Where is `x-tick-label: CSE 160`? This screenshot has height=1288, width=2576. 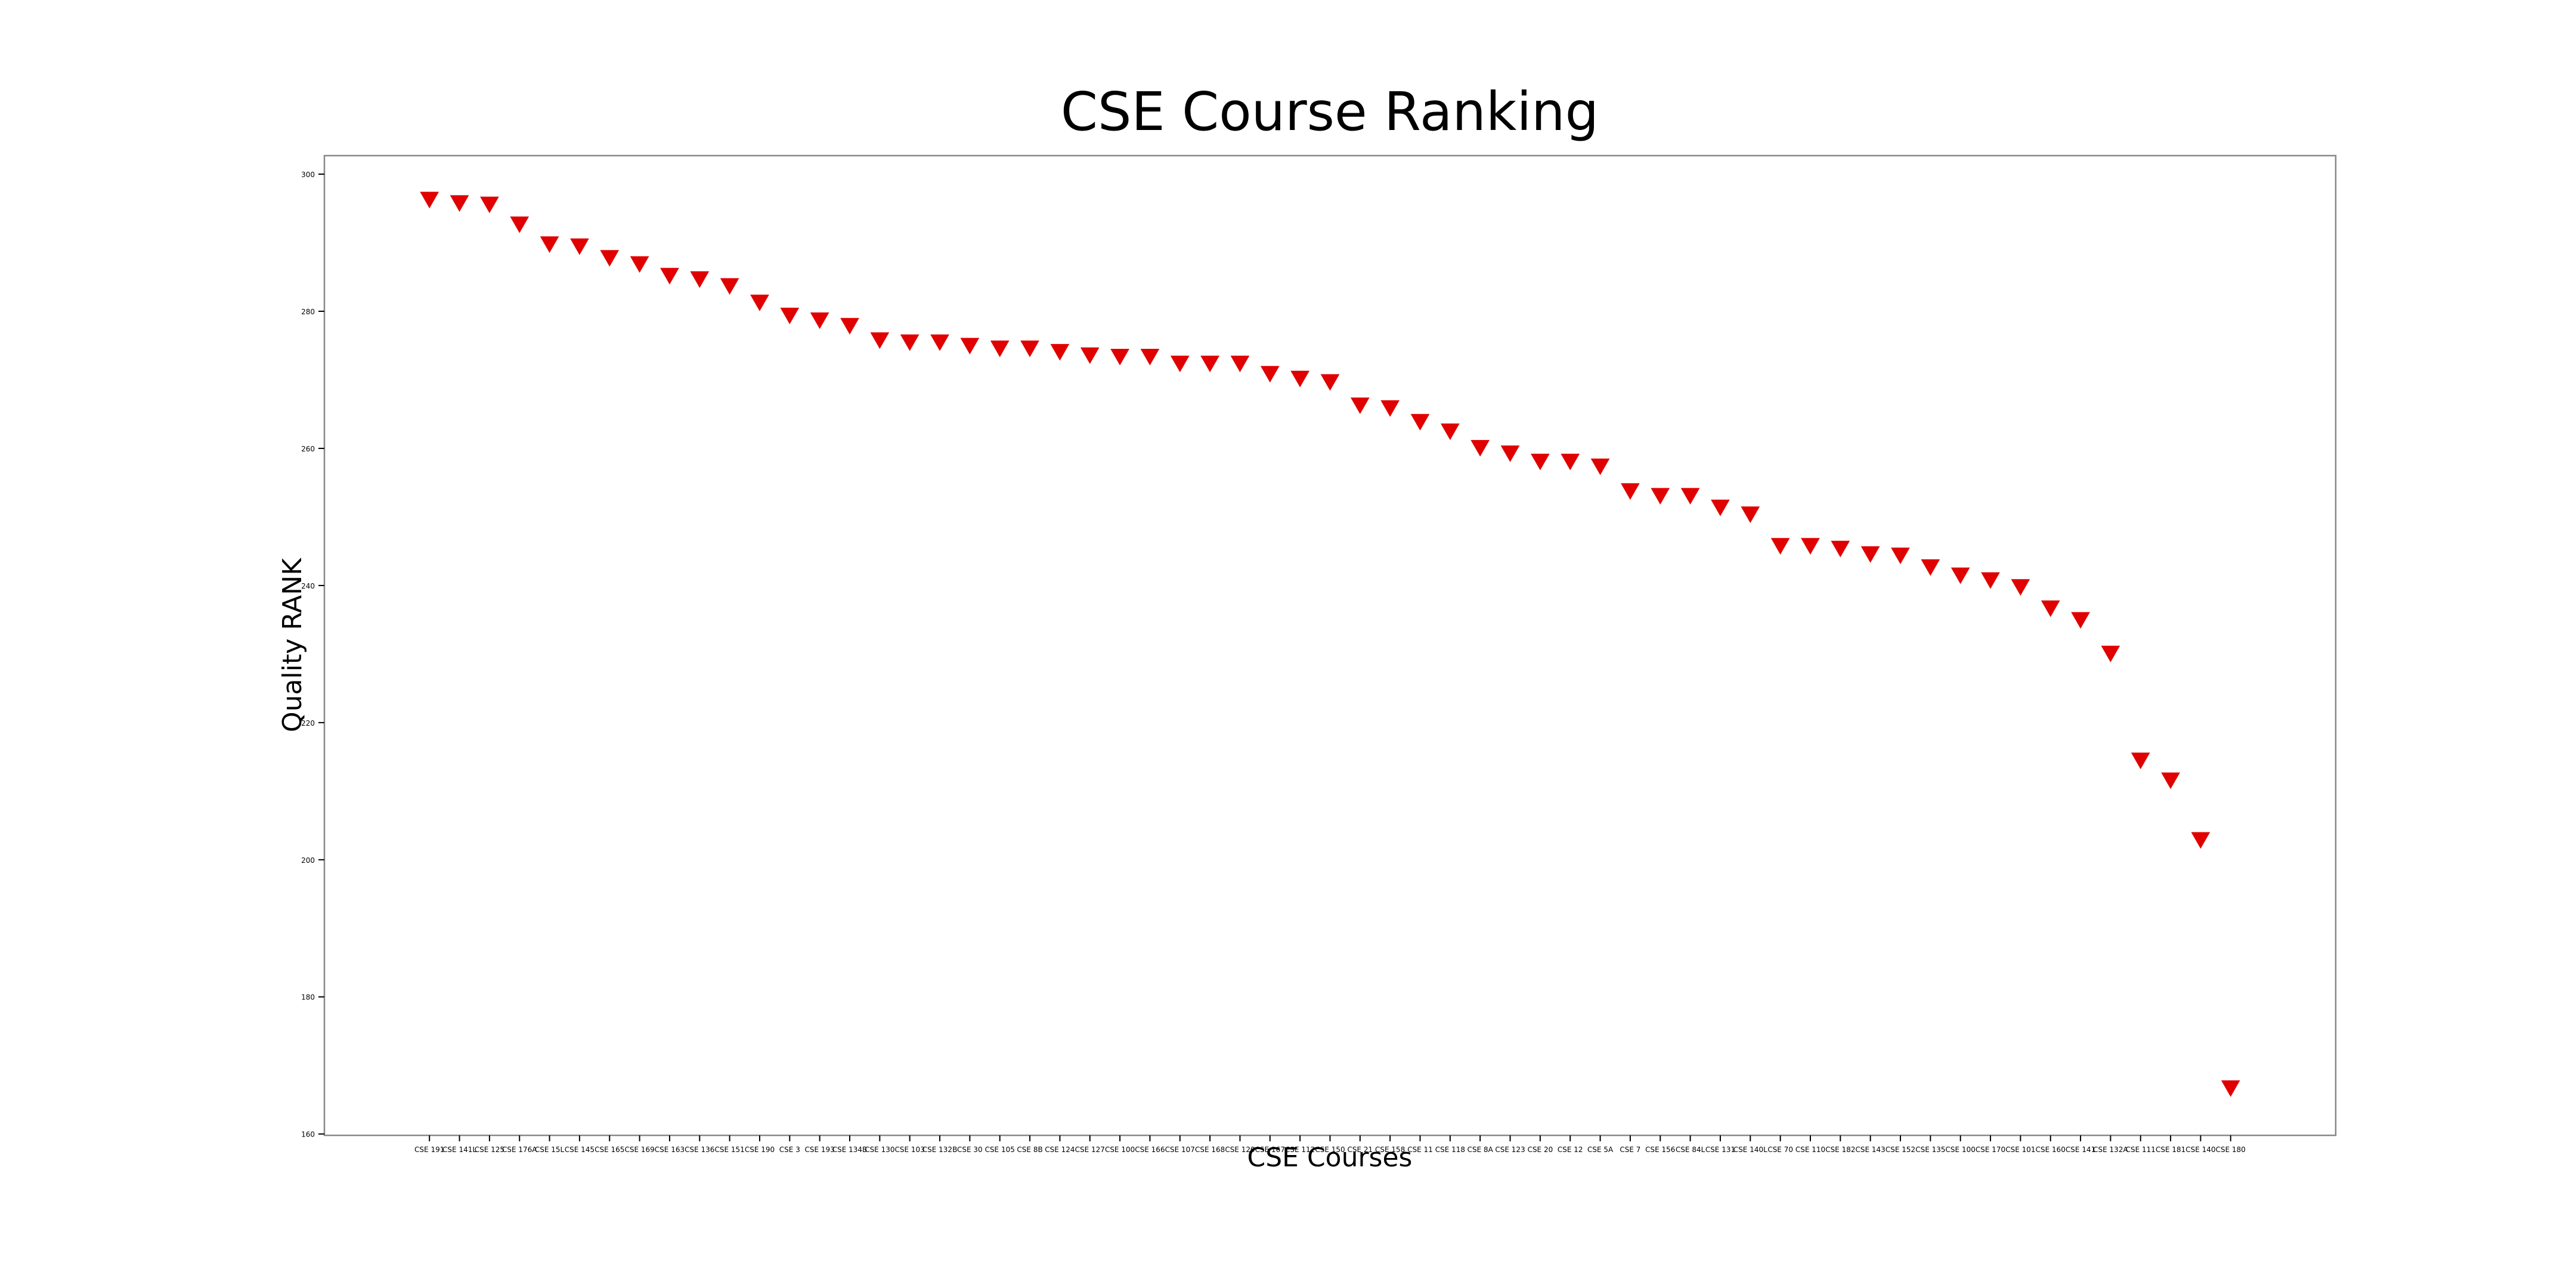 x-tick-label: CSE 160 is located at coordinates (2051, 1150).